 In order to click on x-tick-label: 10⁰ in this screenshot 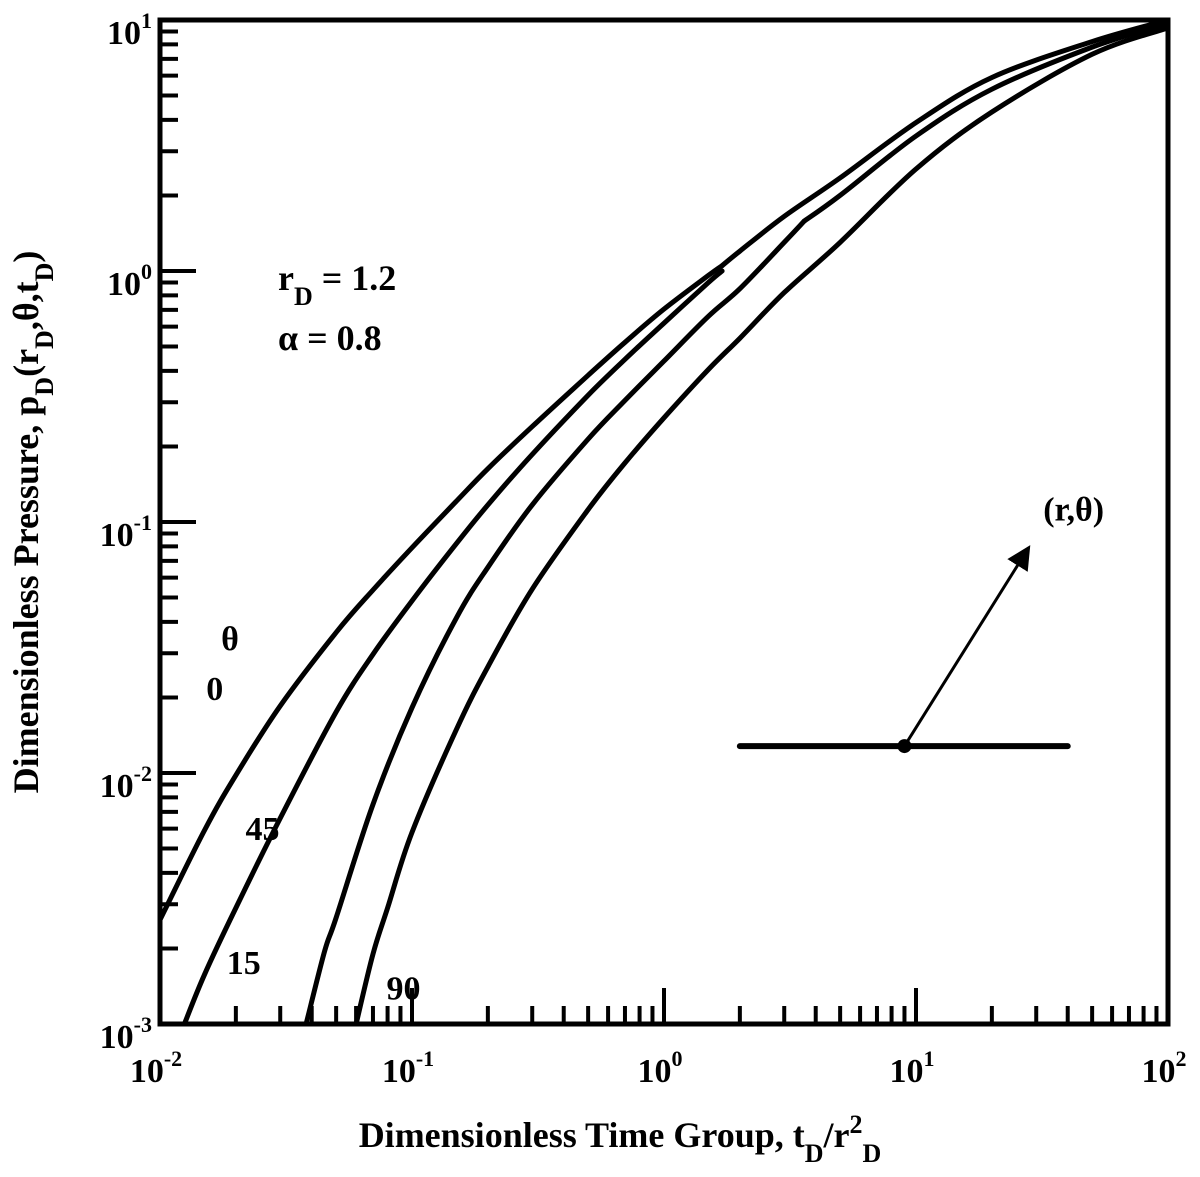, I will do `click(660, 1068)`.